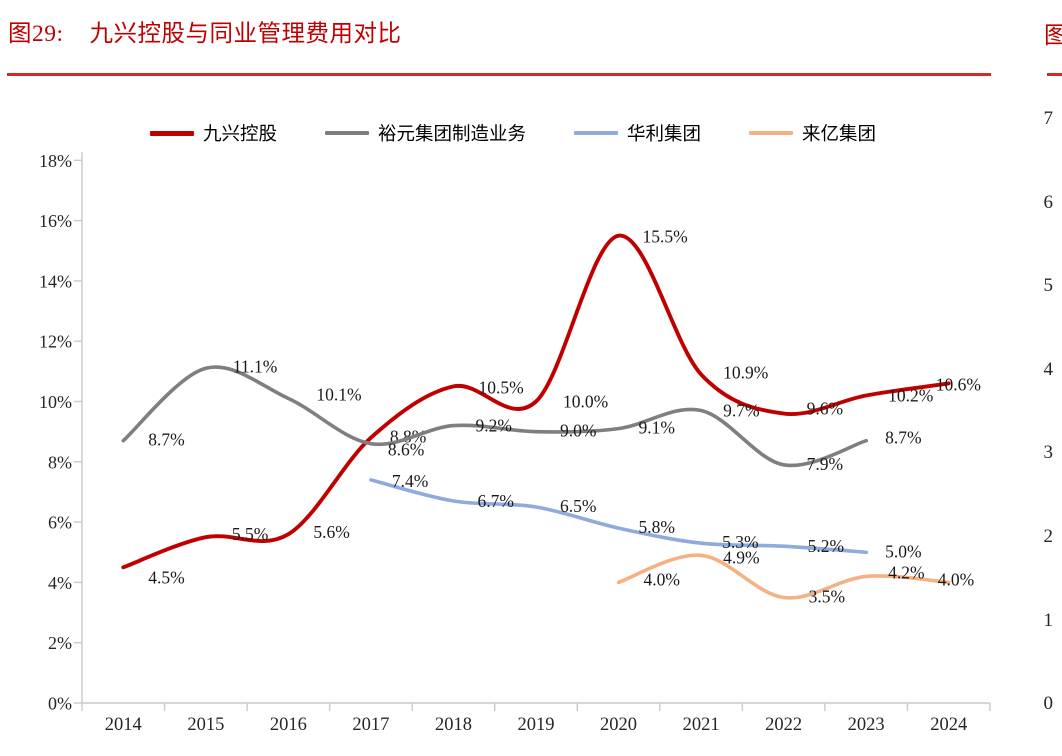  What do you see at coordinates (205, 725) in the screenshot?
I see `x-axis-label: 2015` at bounding box center [205, 725].